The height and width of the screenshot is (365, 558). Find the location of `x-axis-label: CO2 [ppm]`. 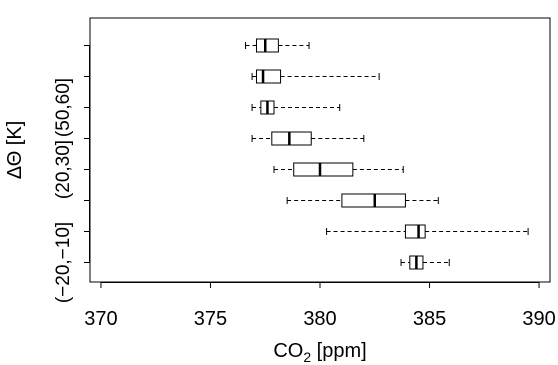

x-axis-label: CO2 [ppm] is located at coordinates (319, 352).